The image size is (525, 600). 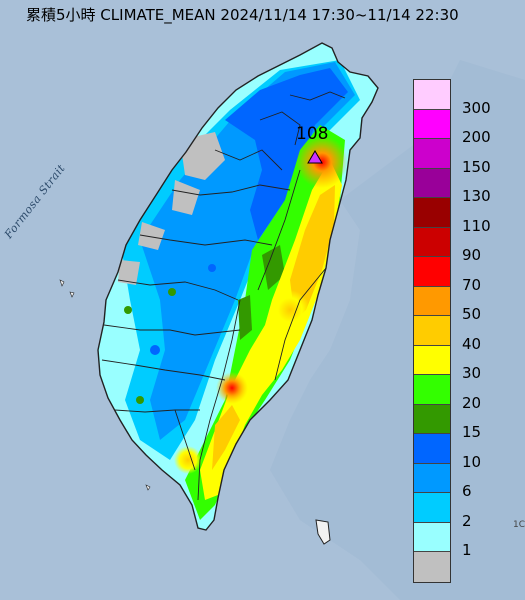 I want to click on corner-mark: 1C, so click(x=519, y=525).